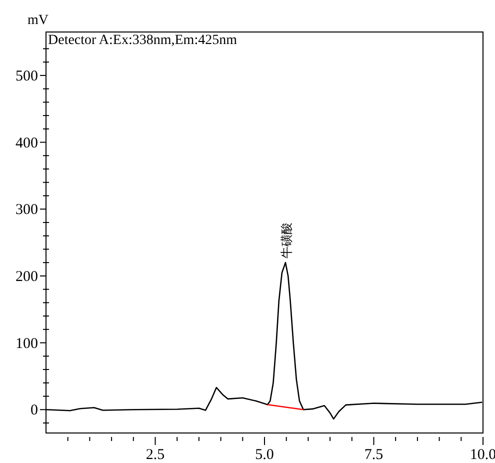  I want to click on annotation: 牛磺酸, so click(286, 240).